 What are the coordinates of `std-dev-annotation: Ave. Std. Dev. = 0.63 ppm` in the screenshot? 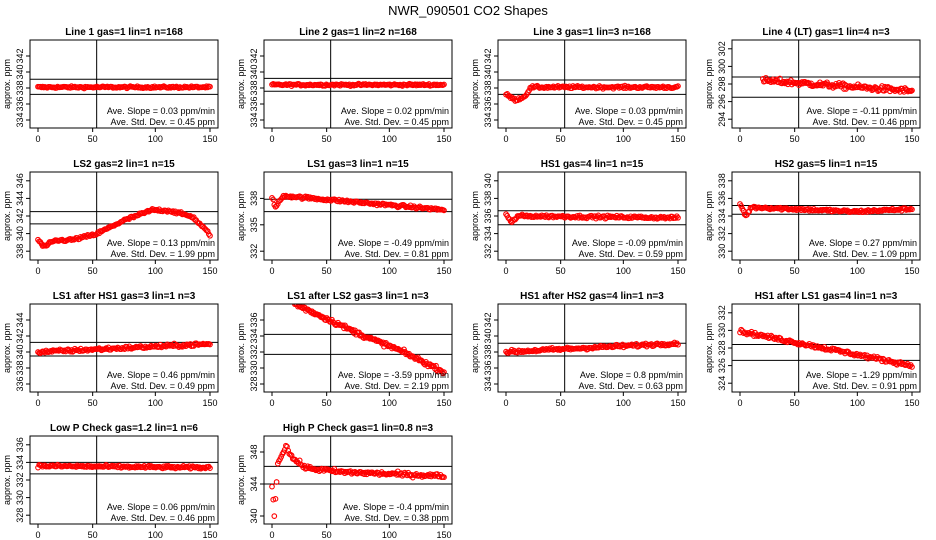 It's located at (631, 386).